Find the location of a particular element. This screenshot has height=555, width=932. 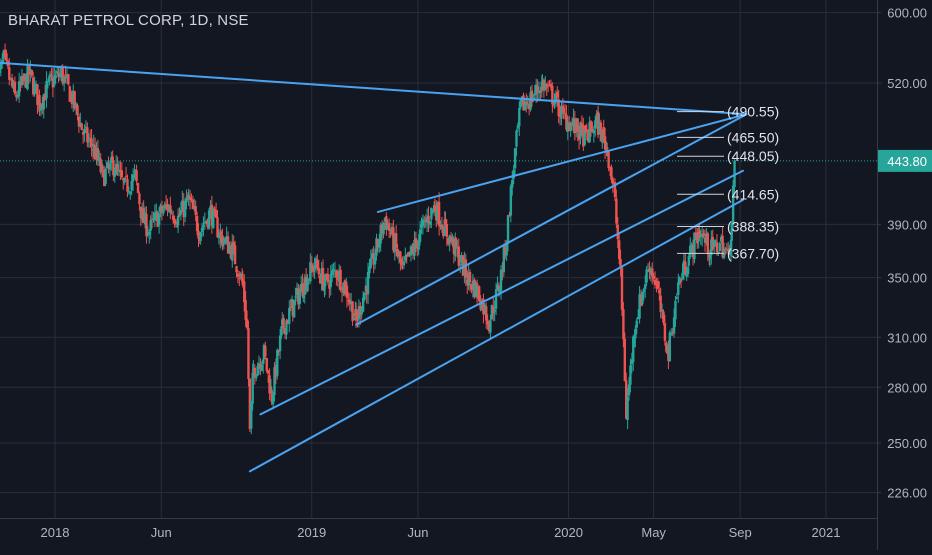

price-axis-panel is located at coordinates (904, 275).